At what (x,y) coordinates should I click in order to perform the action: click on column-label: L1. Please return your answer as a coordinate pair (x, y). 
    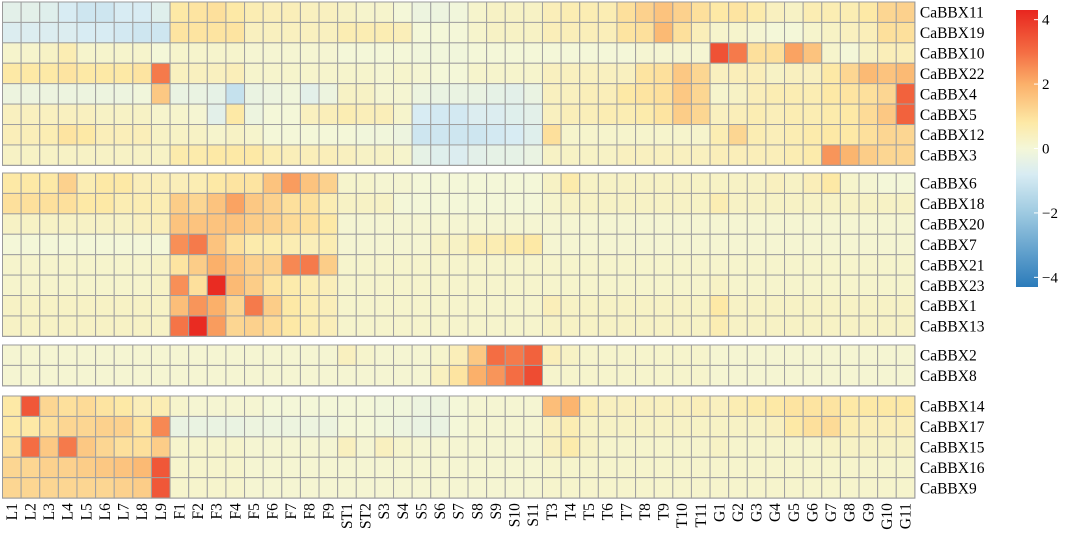
    Looking at the image, I should click on (12, 511).